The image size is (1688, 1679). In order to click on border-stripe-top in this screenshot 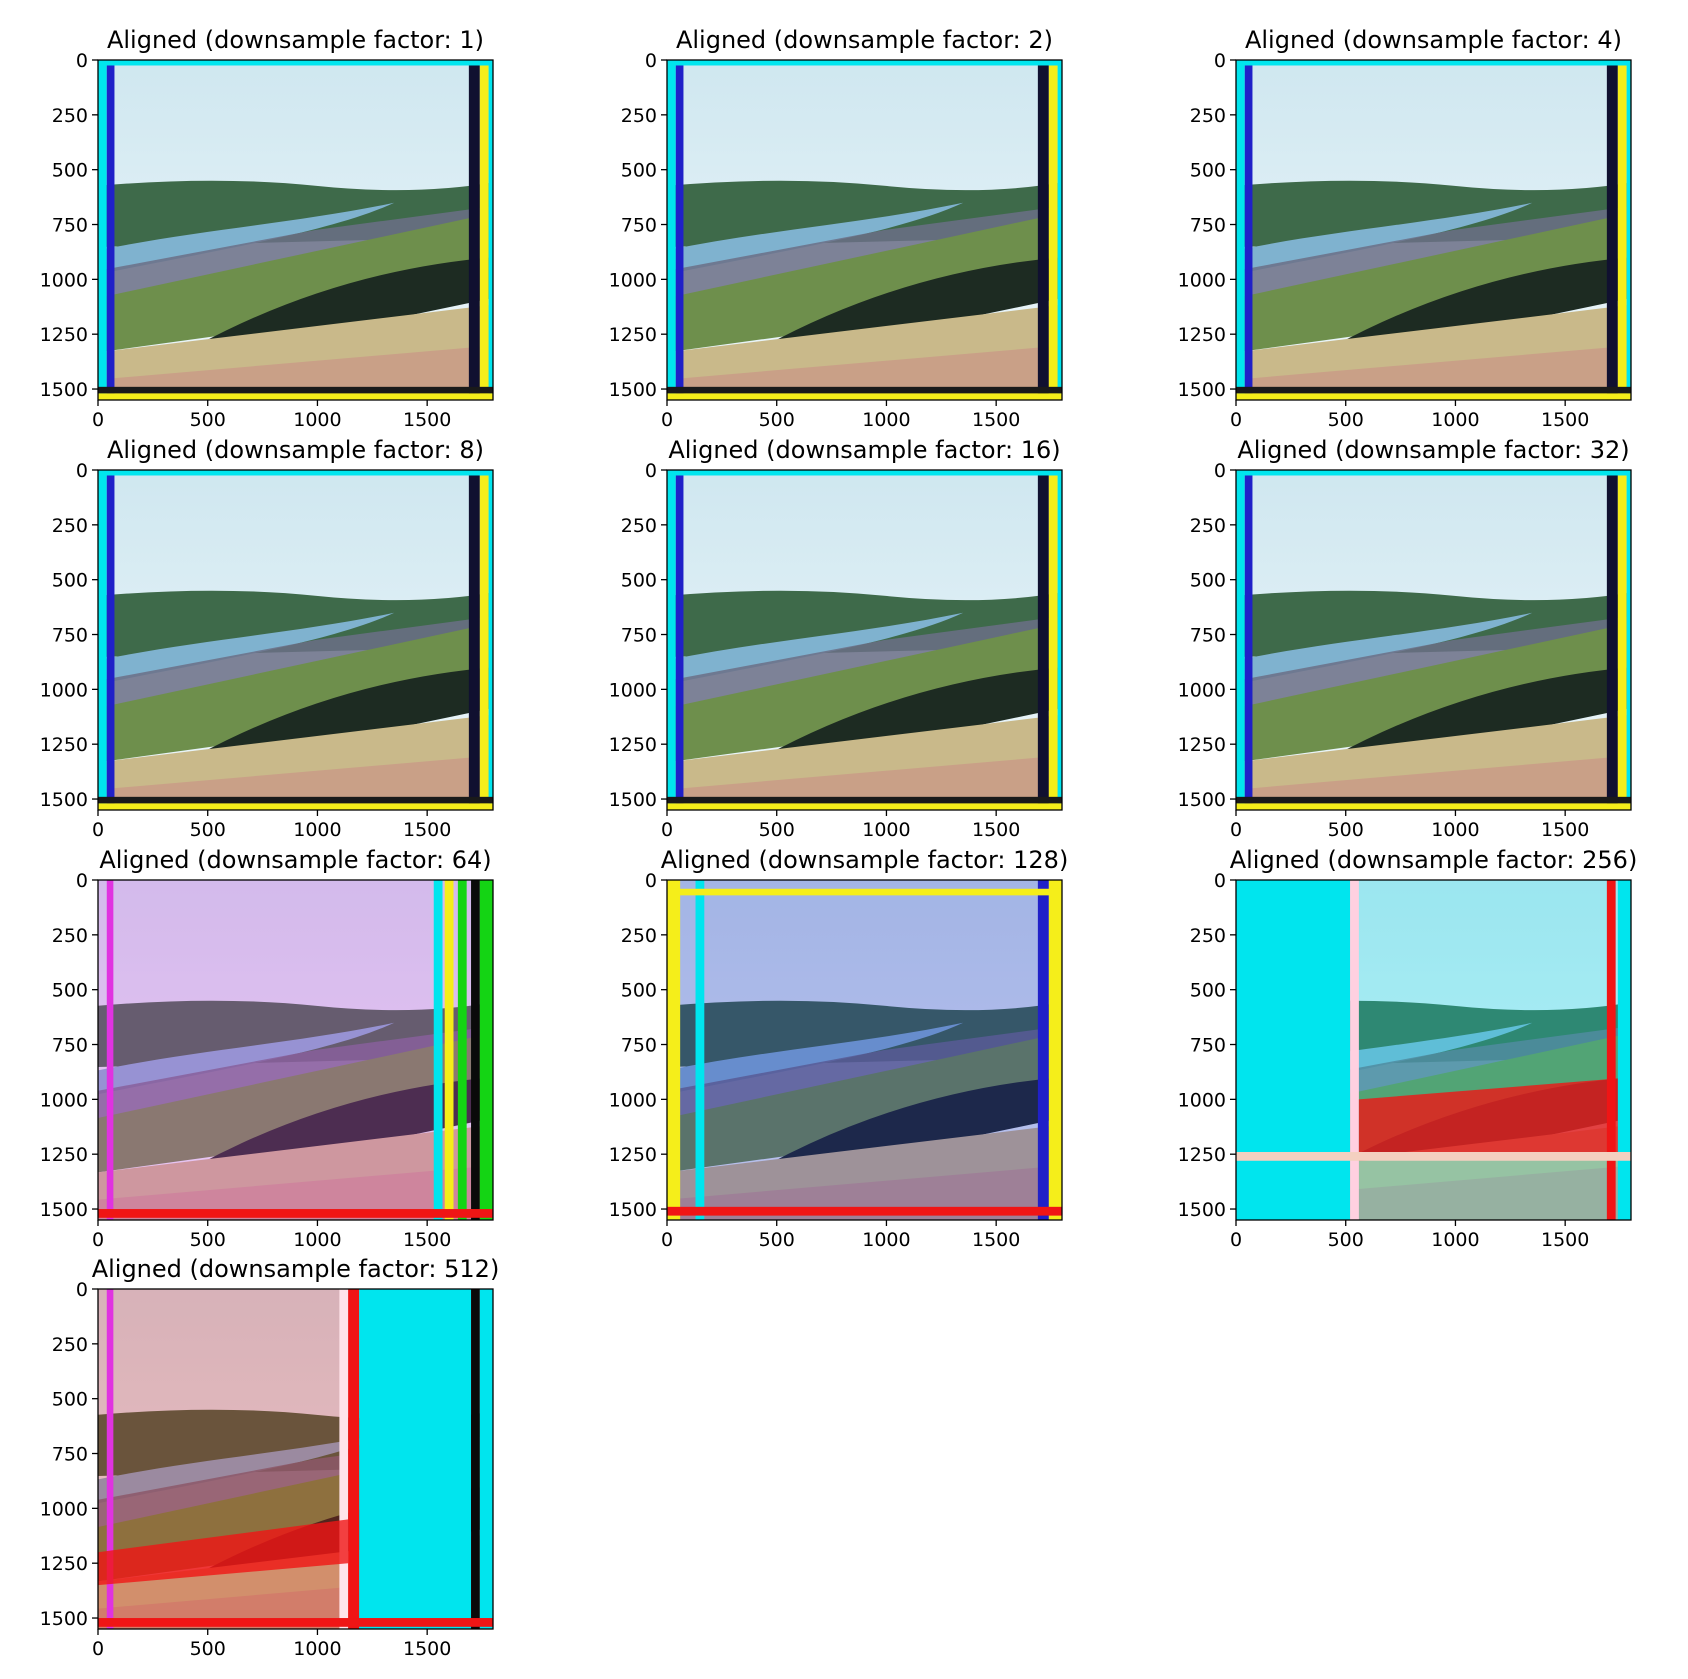, I will do `click(295, 473)`.